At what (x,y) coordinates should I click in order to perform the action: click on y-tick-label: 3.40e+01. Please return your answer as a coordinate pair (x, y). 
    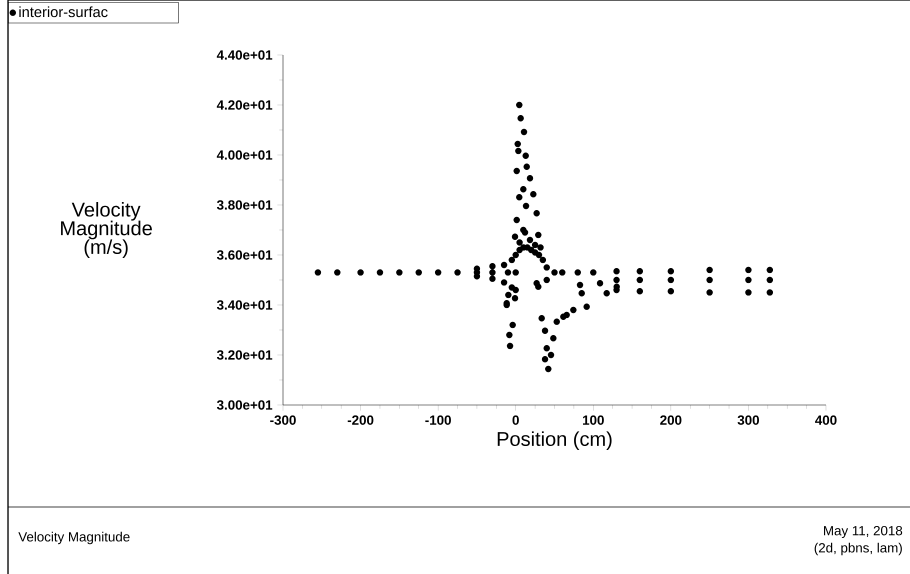
    Looking at the image, I should click on (244, 305).